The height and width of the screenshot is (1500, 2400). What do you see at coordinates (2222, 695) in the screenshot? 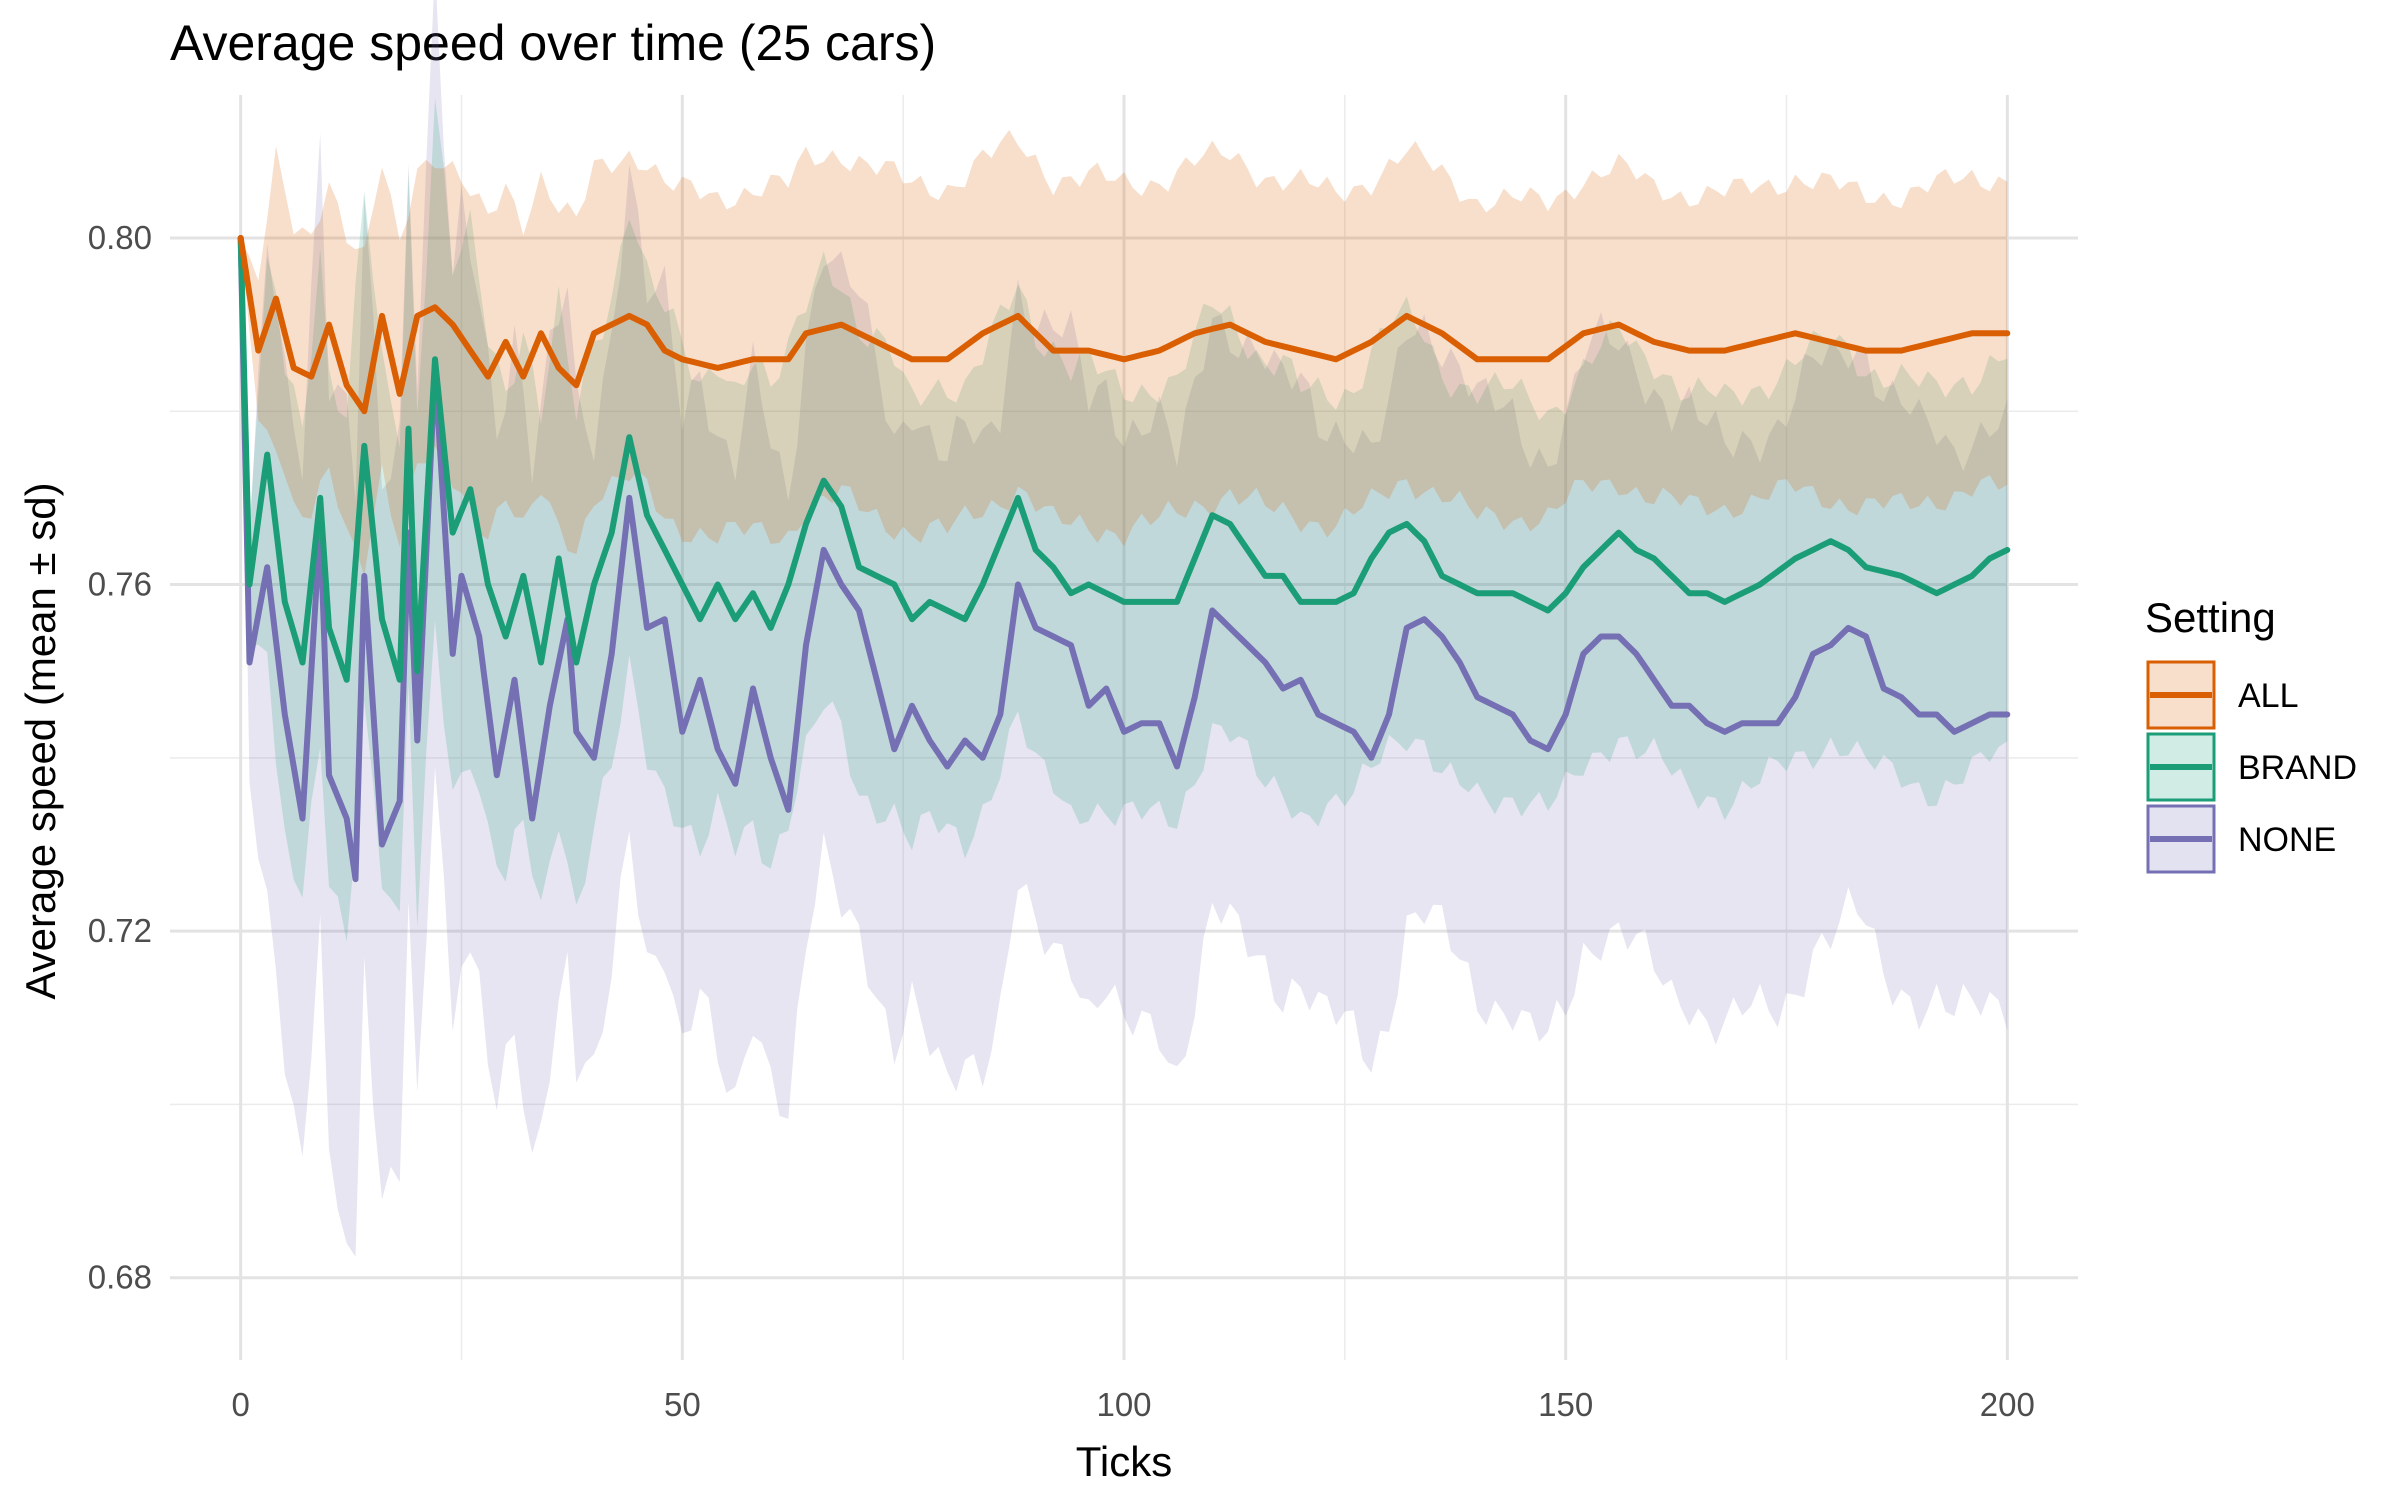
I see `legend-item-all: ALL` at bounding box center [2222, 695].